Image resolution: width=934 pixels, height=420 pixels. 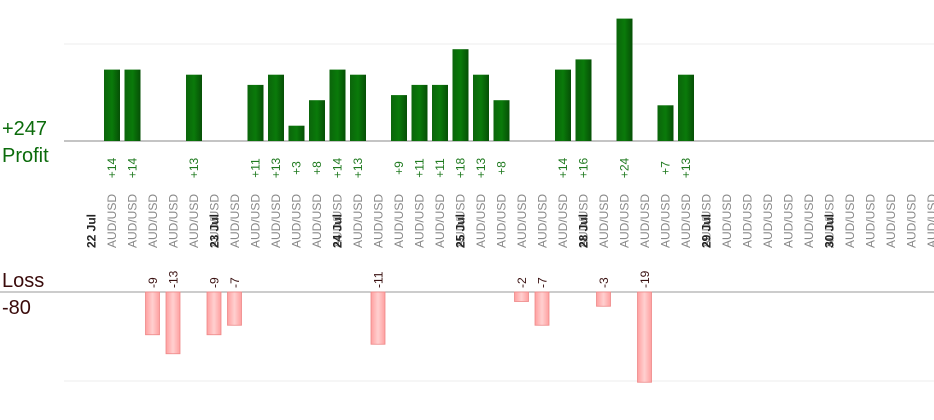 What do you see at coordinates (645, 279) in the screenshot?
I see `loss-value-label: -19` at bounding box center [645, 279].